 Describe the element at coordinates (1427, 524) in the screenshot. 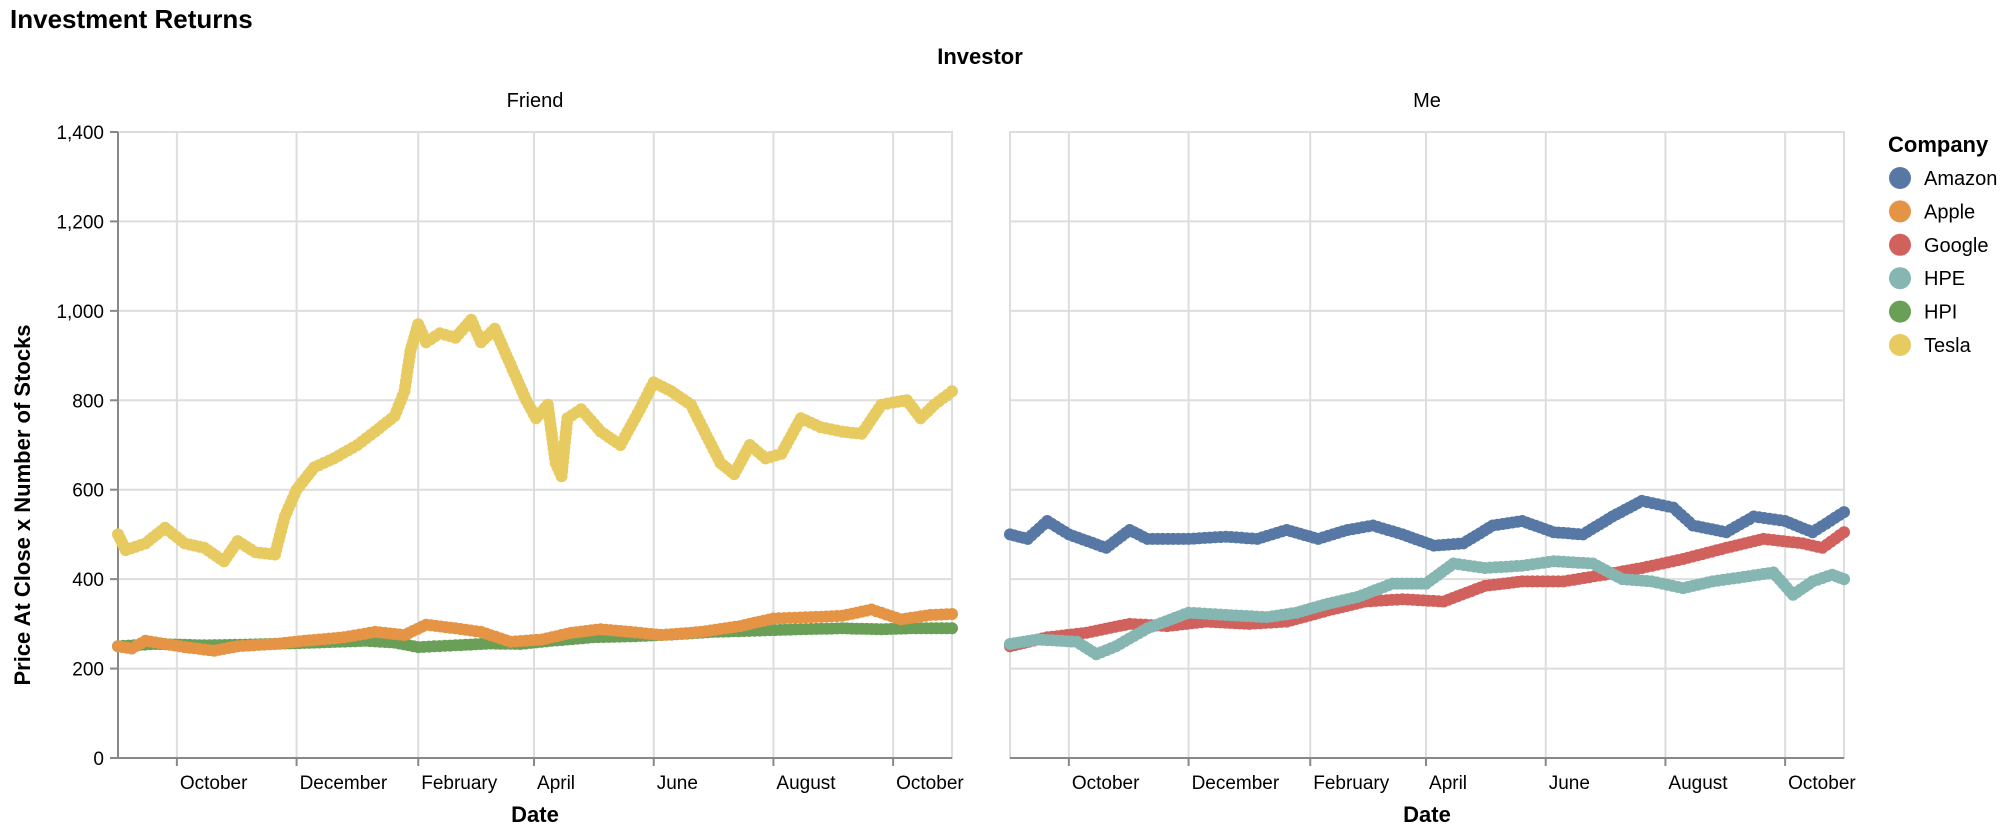

I see `series-amazon` at that location.